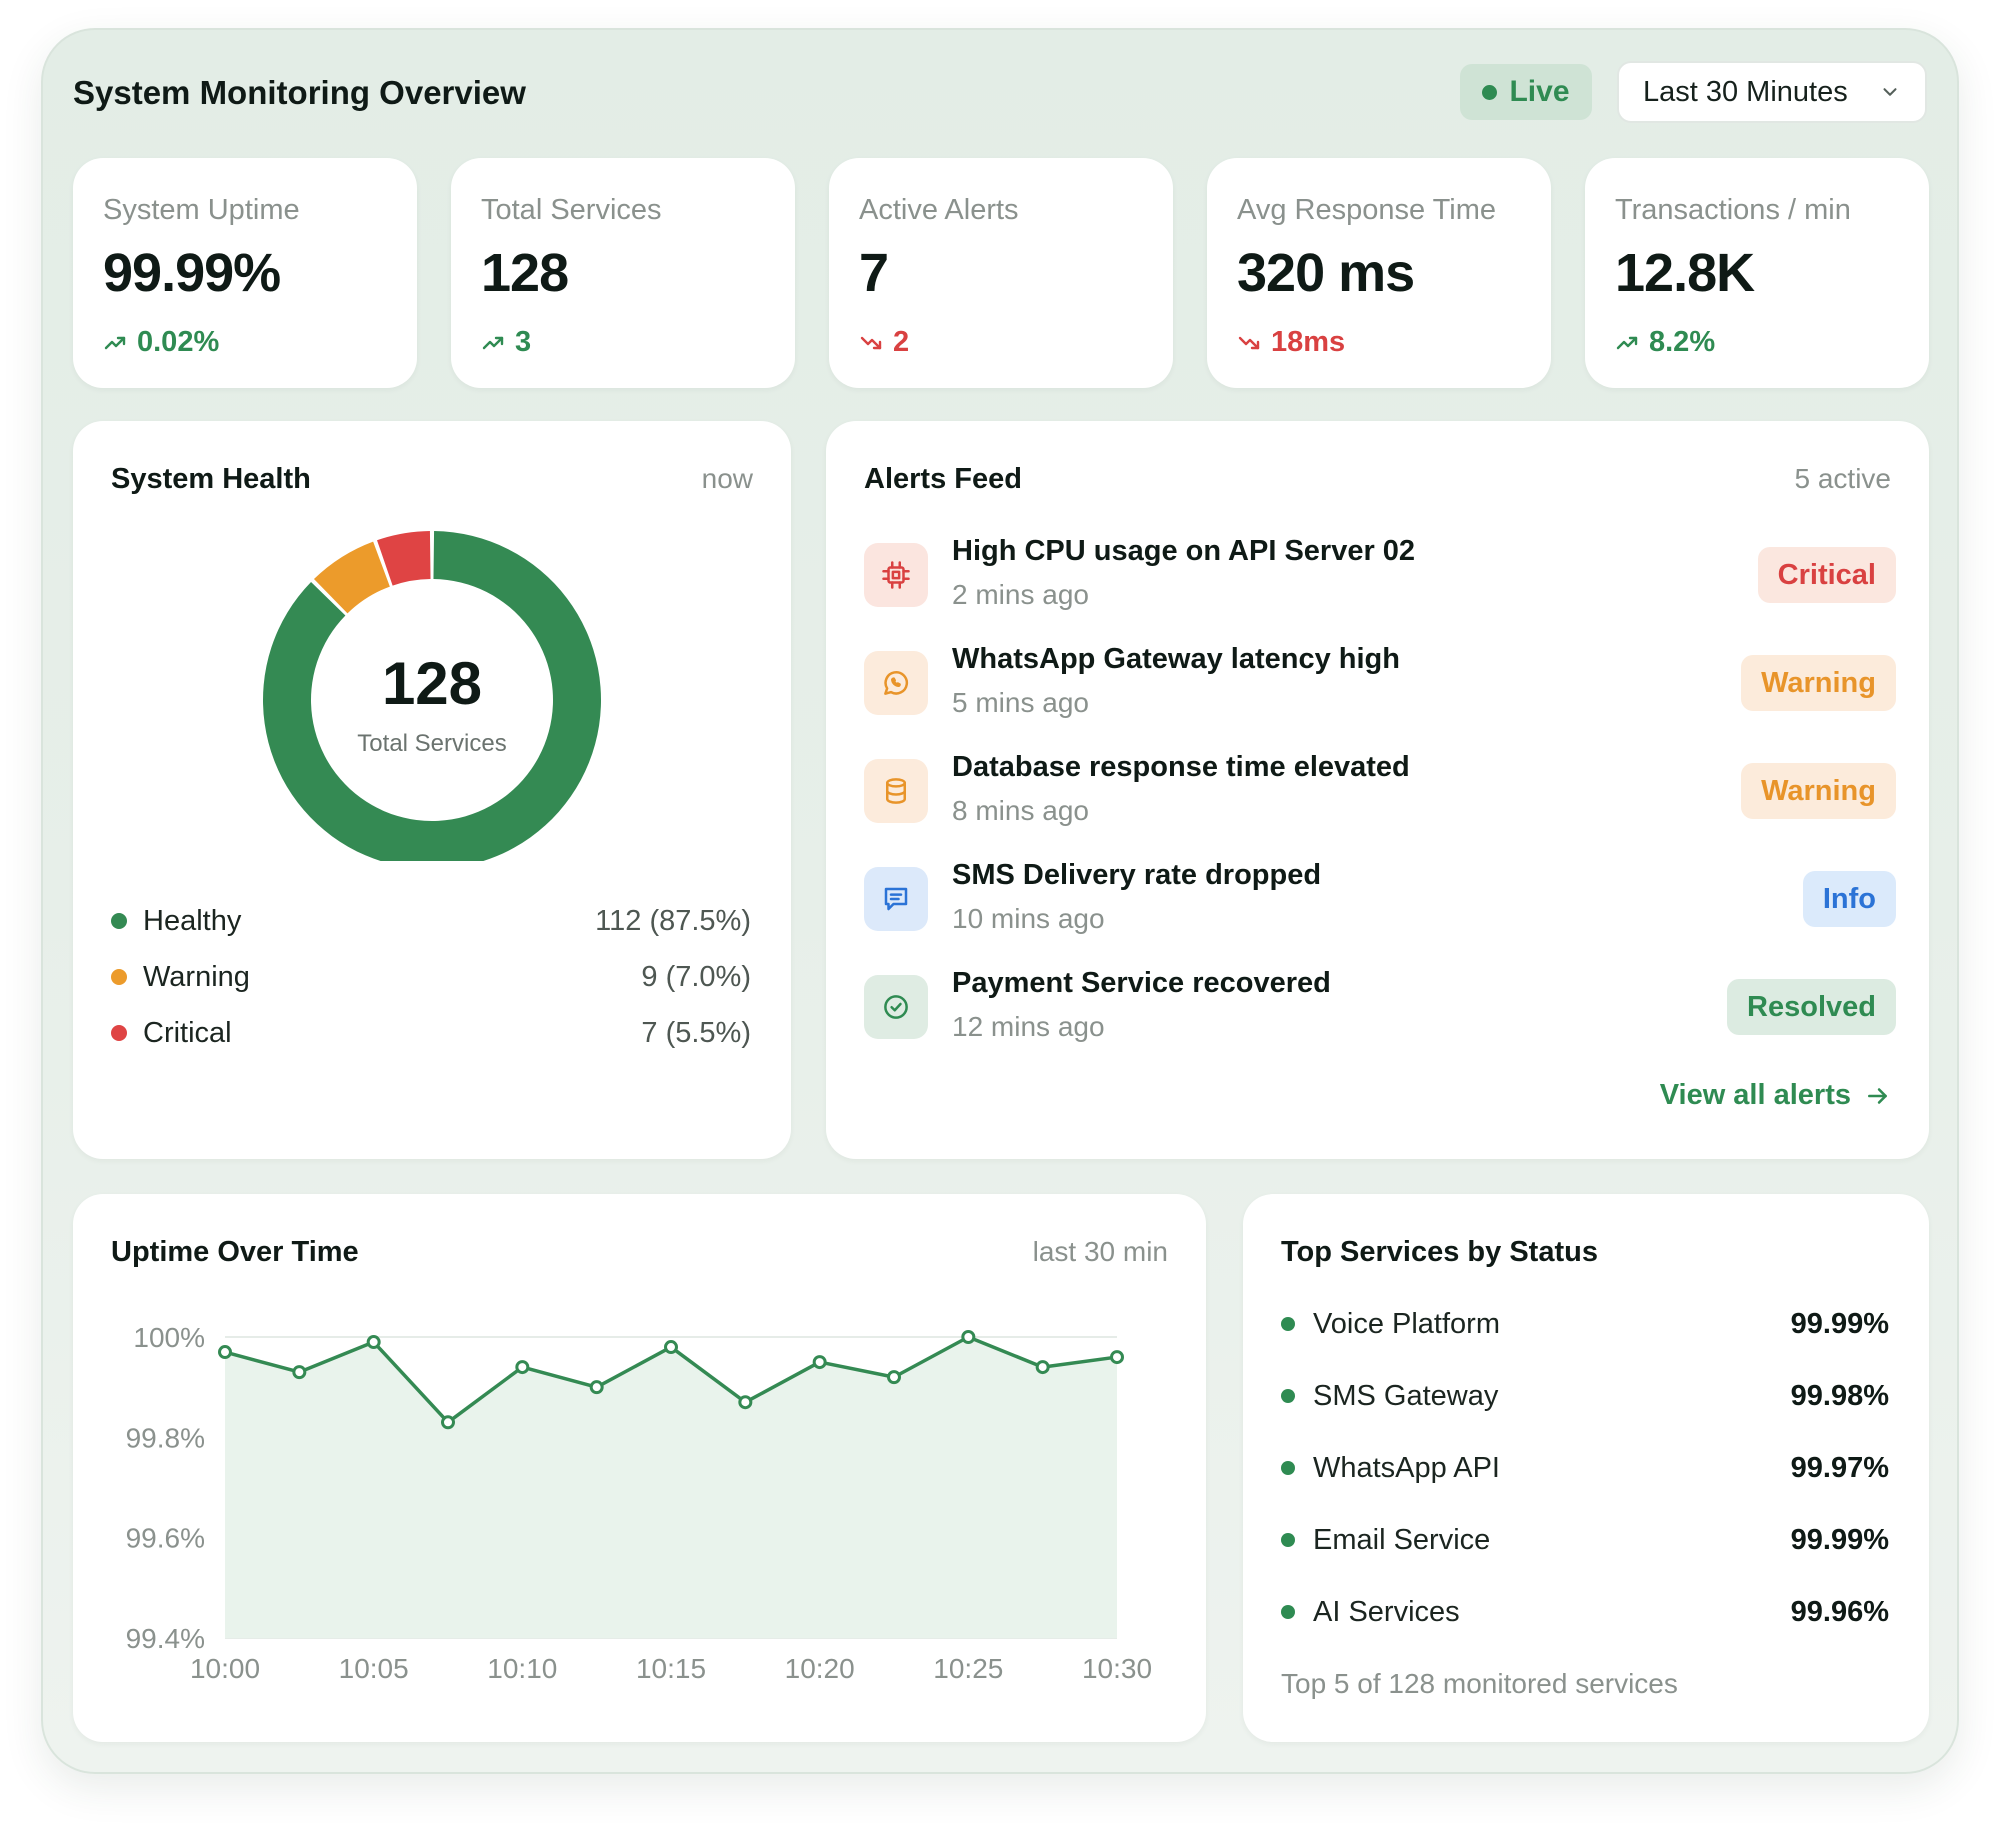 The image size is (2000, 1828). I want to click on card-title: System Health, so click(211, 479).